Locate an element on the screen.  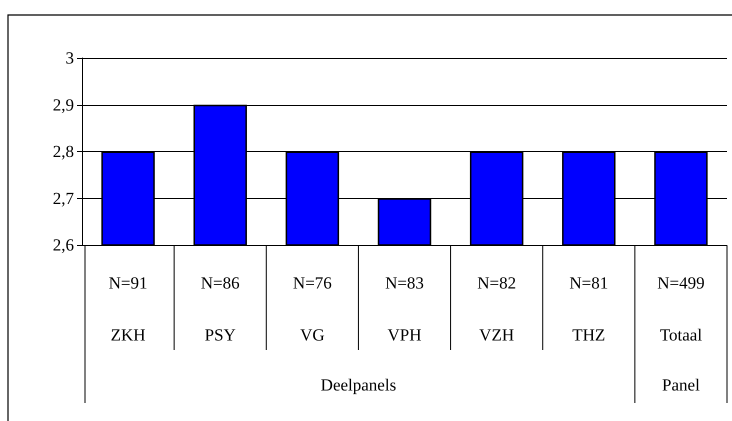
y-tick-label: 3 is located at coordinates (70, 58).